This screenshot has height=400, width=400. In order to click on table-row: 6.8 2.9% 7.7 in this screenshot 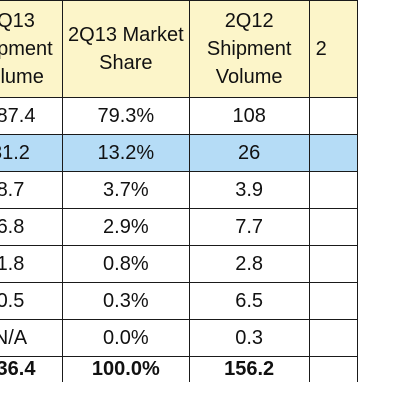, I will do `click(179, 227)`.